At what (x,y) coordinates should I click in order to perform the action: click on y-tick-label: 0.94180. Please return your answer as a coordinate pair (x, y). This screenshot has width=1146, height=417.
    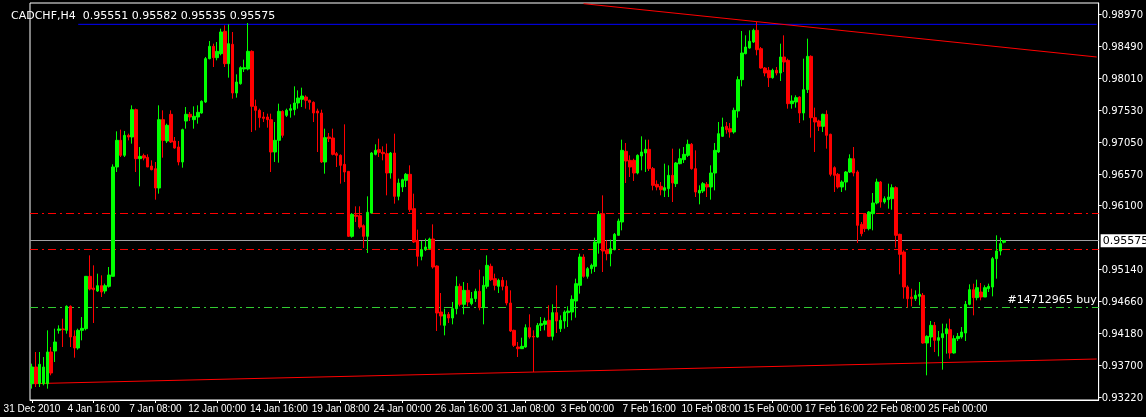
    Looking at the image, I should click on (1122, 334).